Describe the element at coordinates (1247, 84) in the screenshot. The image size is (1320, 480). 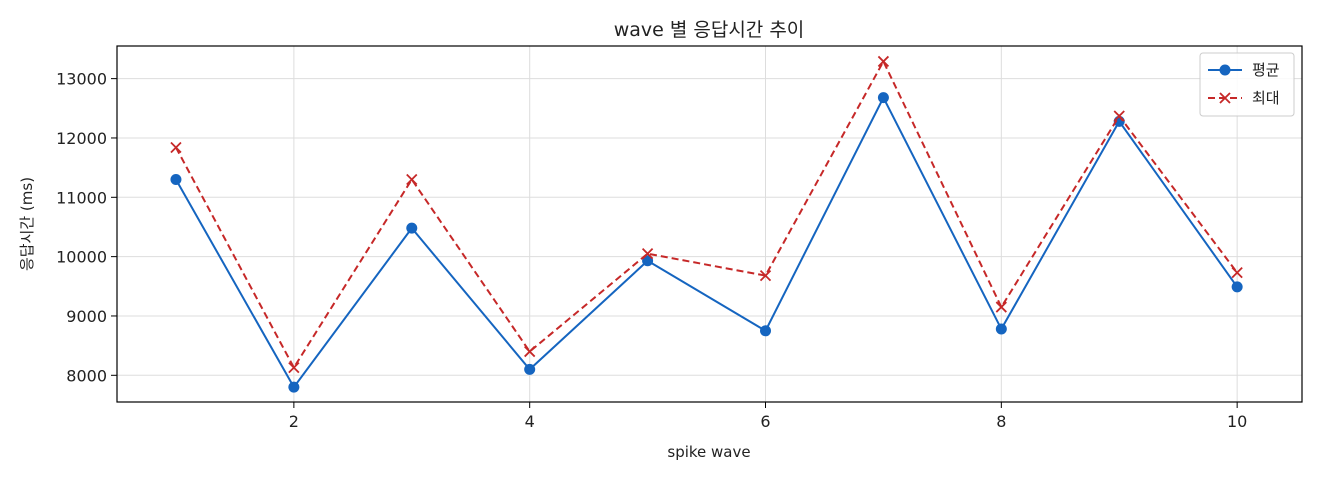
I see `legend-box` at that location.